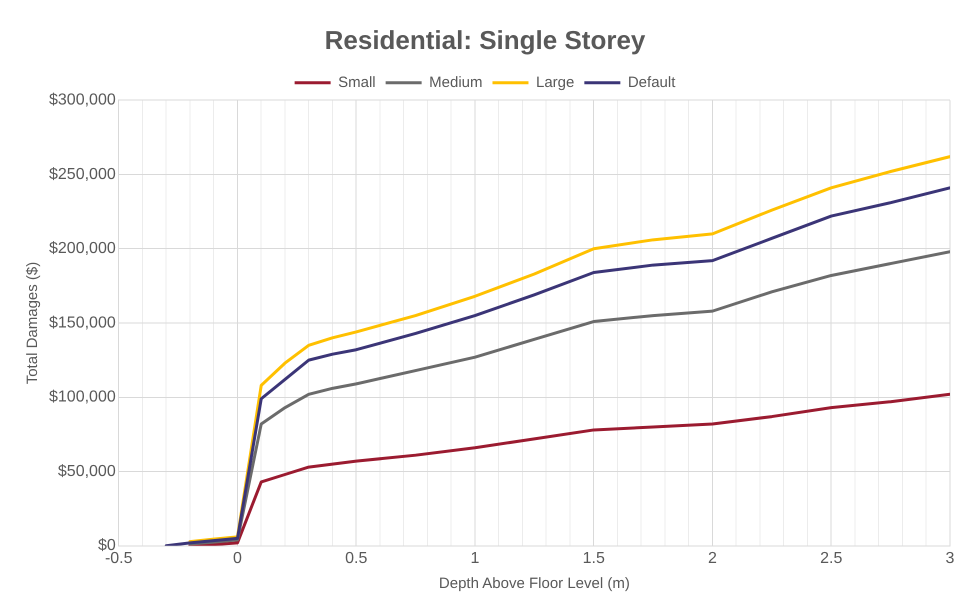  I want to click on x-tick-label: -0.5, so click(118, 558).